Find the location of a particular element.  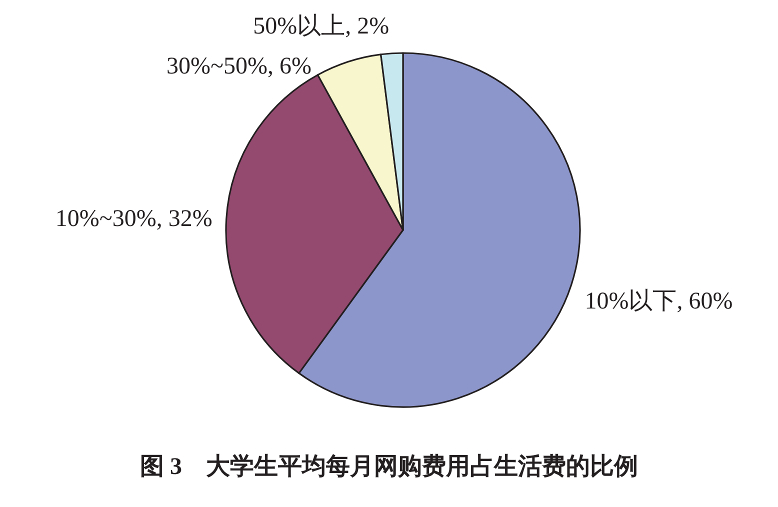

slice-label: 30%~50%, 6% is located at coordinates (239, 66).